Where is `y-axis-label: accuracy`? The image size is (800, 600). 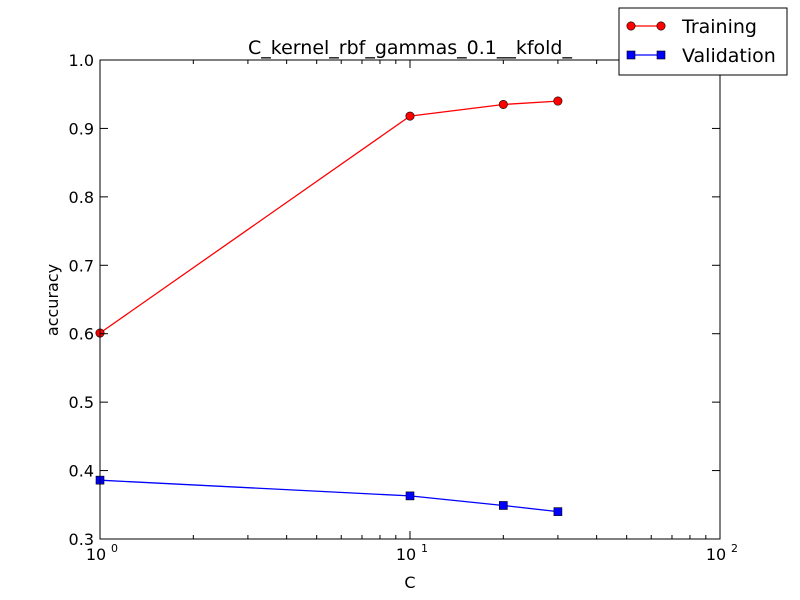
y-axis-label: accuracy is located at coordinates (52, 300).